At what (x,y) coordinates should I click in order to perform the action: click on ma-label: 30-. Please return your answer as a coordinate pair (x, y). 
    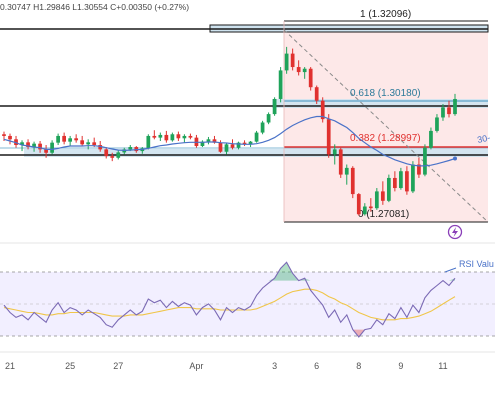
    Looking at the image, I should click on (483, 138).